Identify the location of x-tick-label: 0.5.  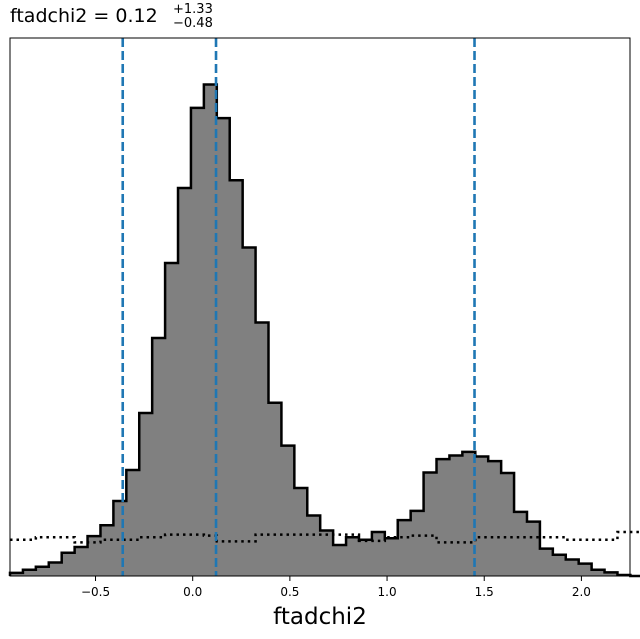
(289, 592).